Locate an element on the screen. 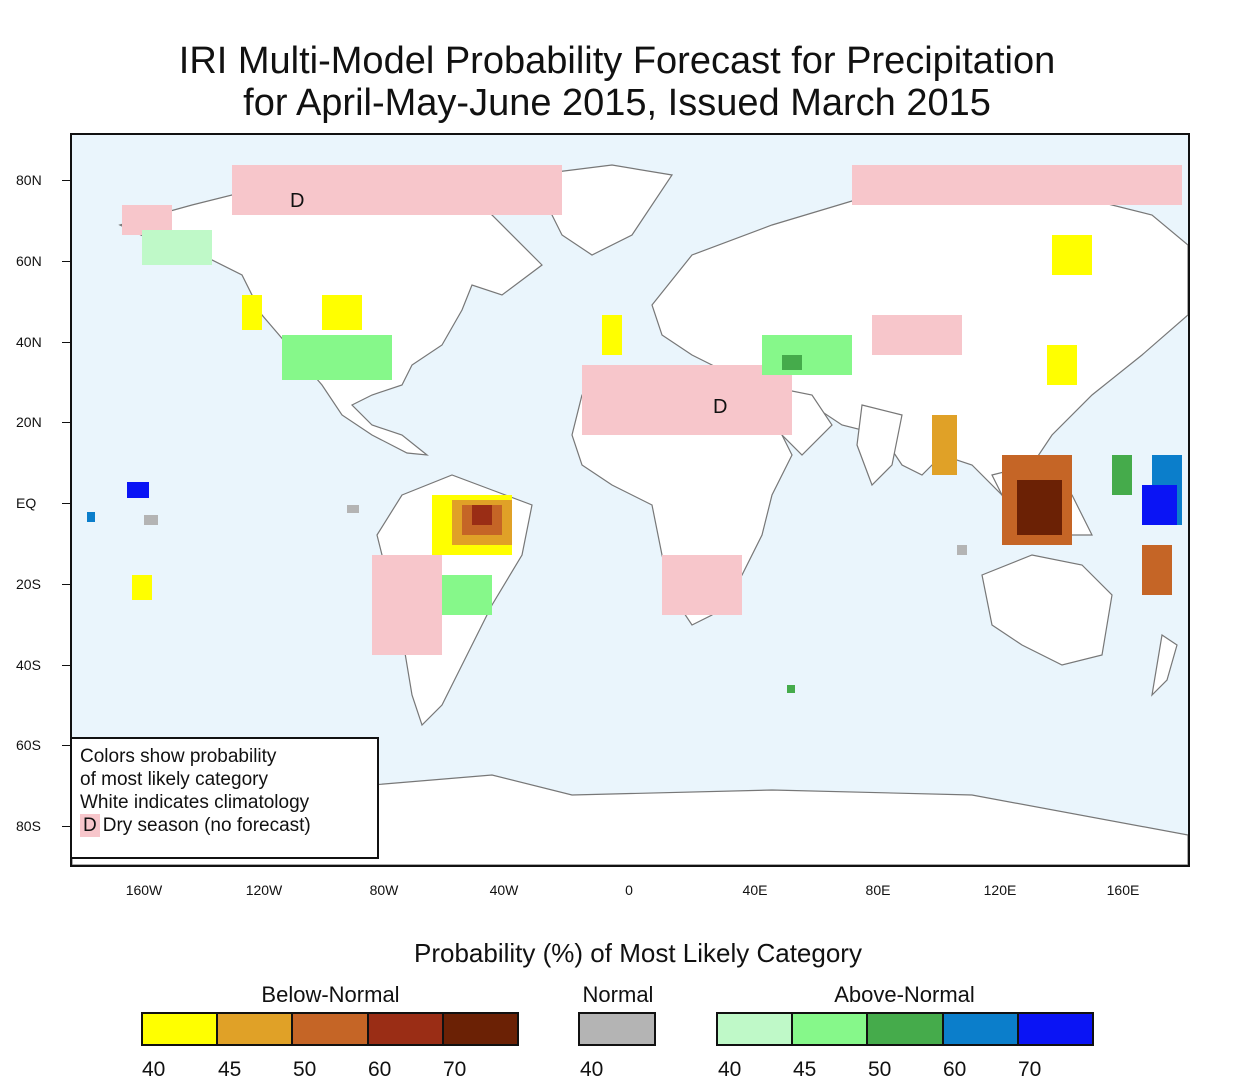 This screenshot has width=1234, height=1085. lat-label-80n: 80N is located at coordinates (43, 180).